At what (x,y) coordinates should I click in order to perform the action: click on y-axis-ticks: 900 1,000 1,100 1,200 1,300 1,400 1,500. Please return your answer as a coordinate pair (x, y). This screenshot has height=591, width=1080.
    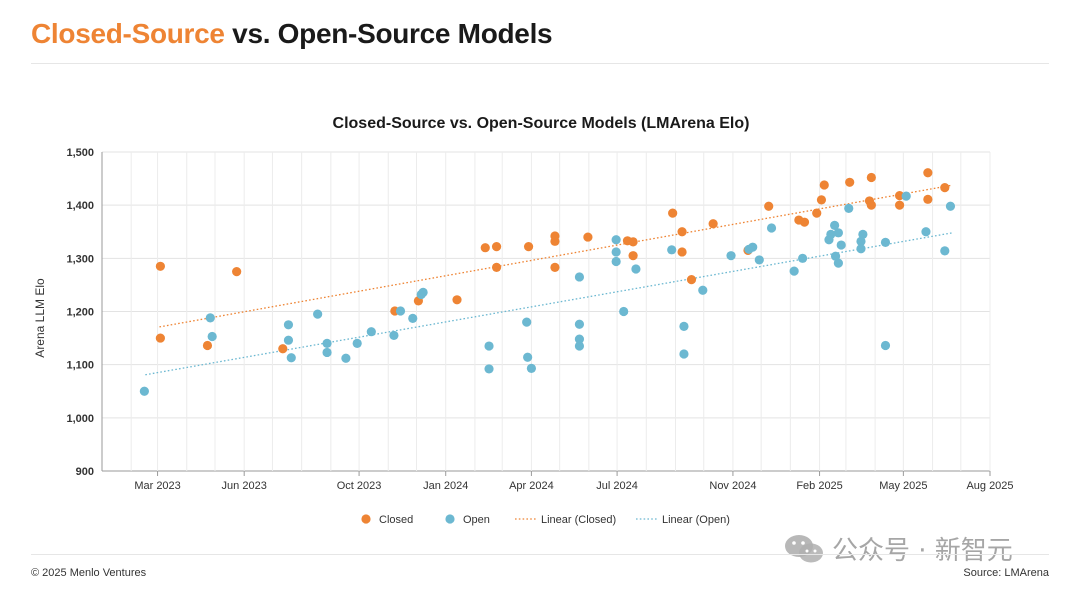
    Looking at the image, I should click on (80, 312).